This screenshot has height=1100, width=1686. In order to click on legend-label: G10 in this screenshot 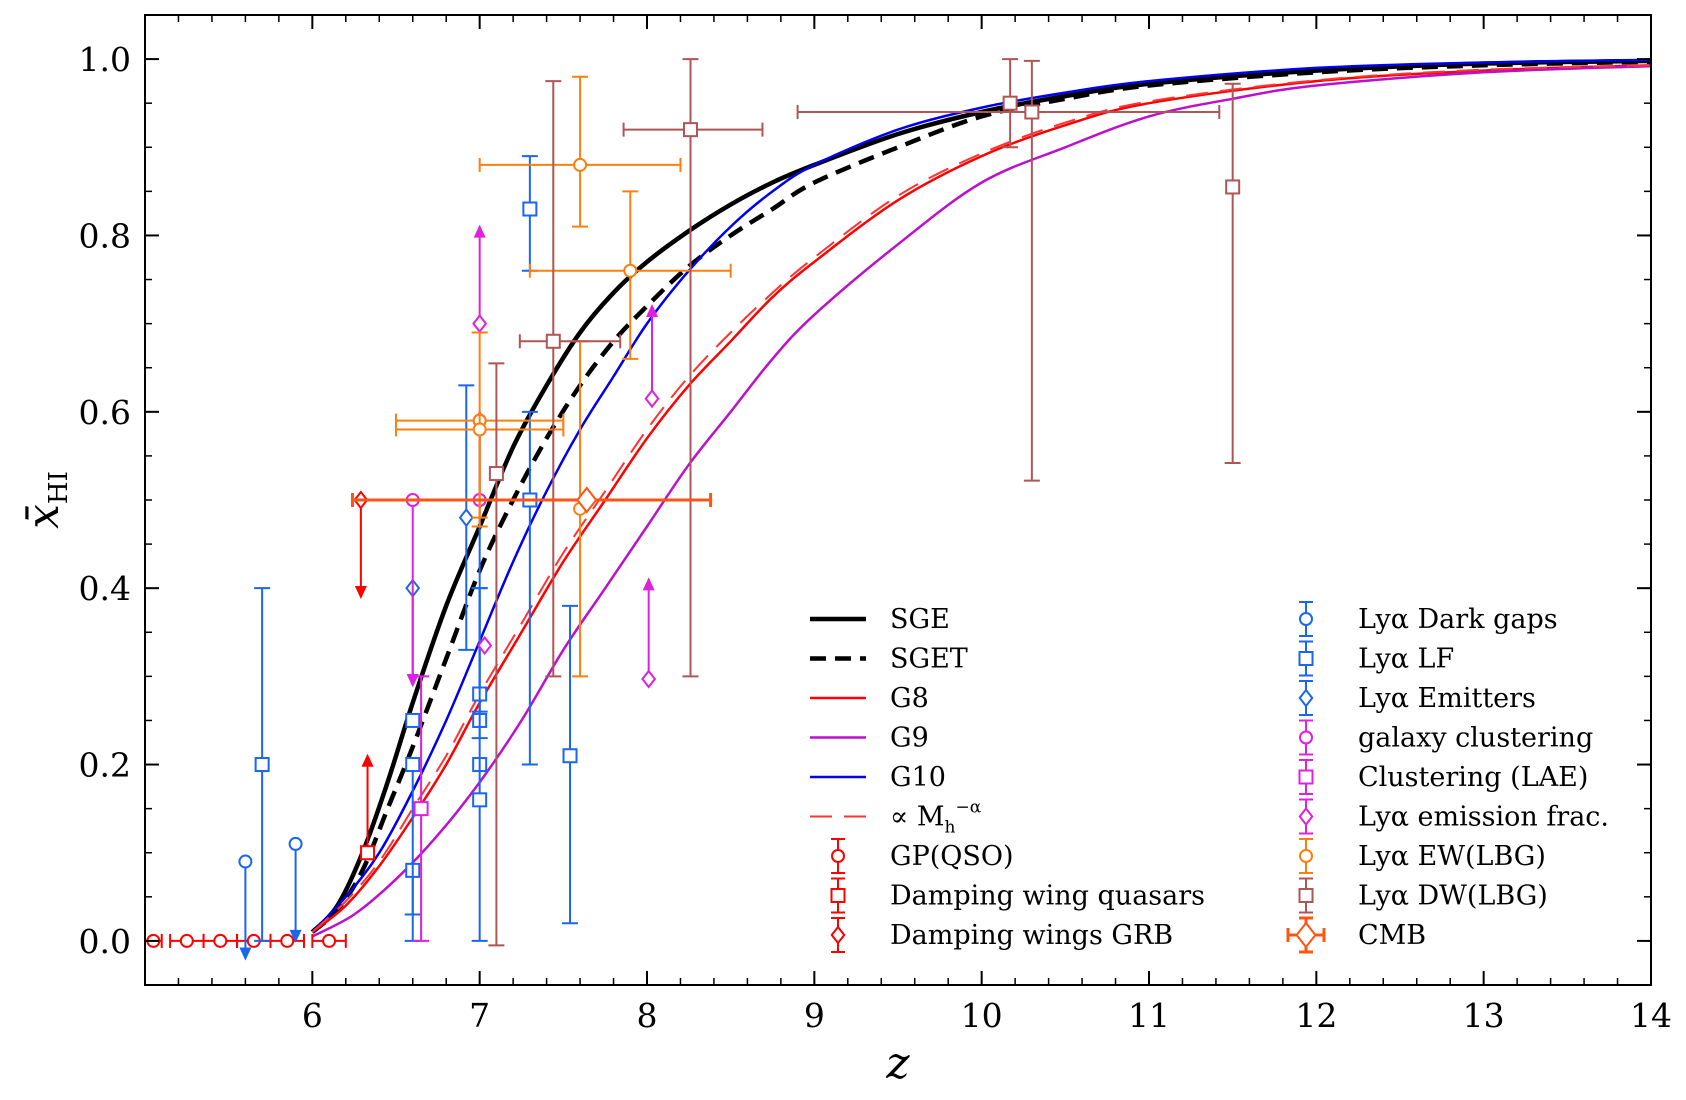, I will do `click(918, 777)`.